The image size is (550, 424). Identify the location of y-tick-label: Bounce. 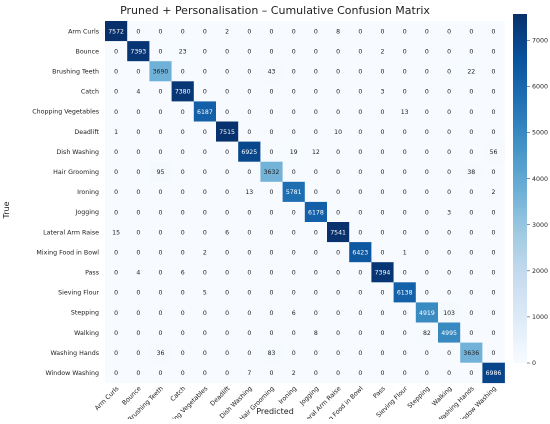
(88, 51).